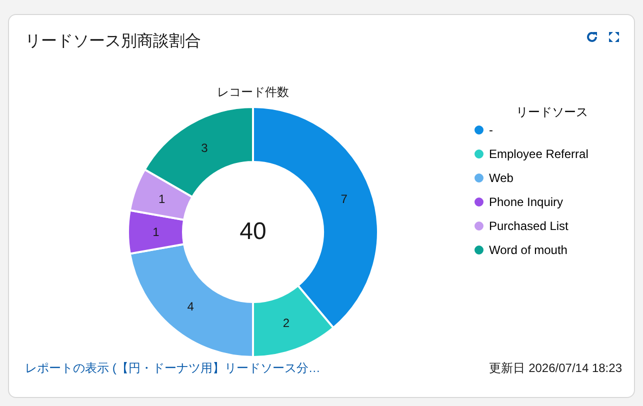  What do you see at coordinates (253, 231) in the screenshot?
I see `text: 40` at bounding box center [253, 231].